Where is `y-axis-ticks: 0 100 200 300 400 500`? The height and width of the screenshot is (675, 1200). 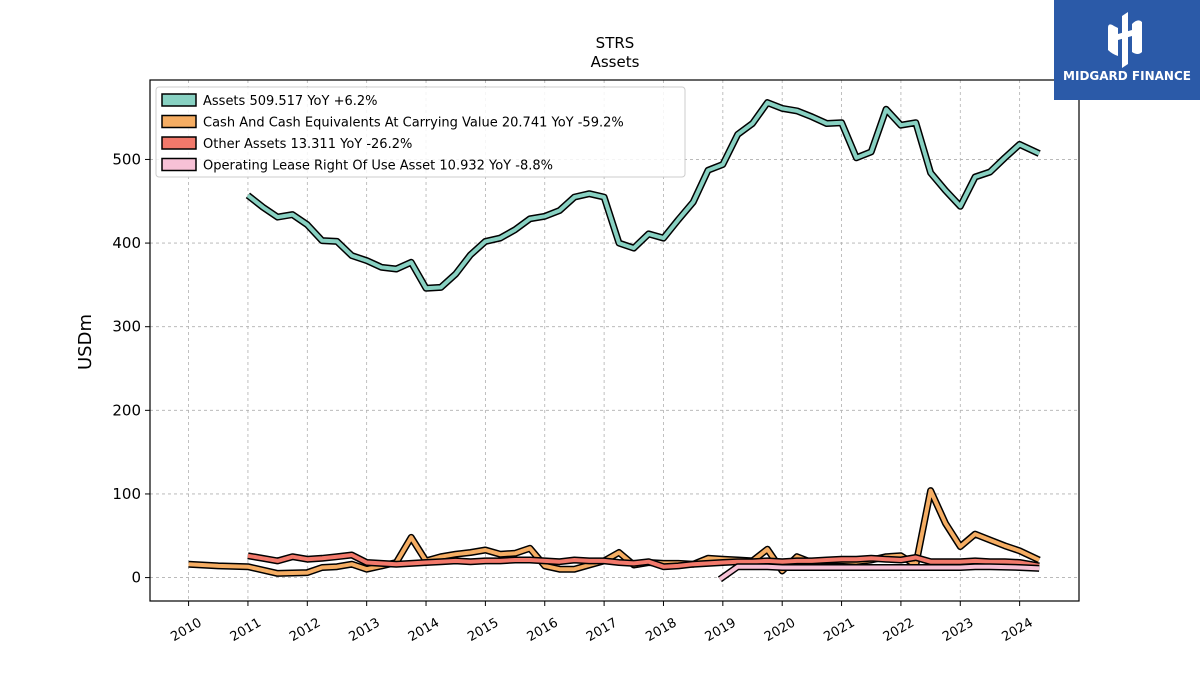
y-axis-ticks: 0 100 200 300 400 500 is located at coordinates (131, 368).